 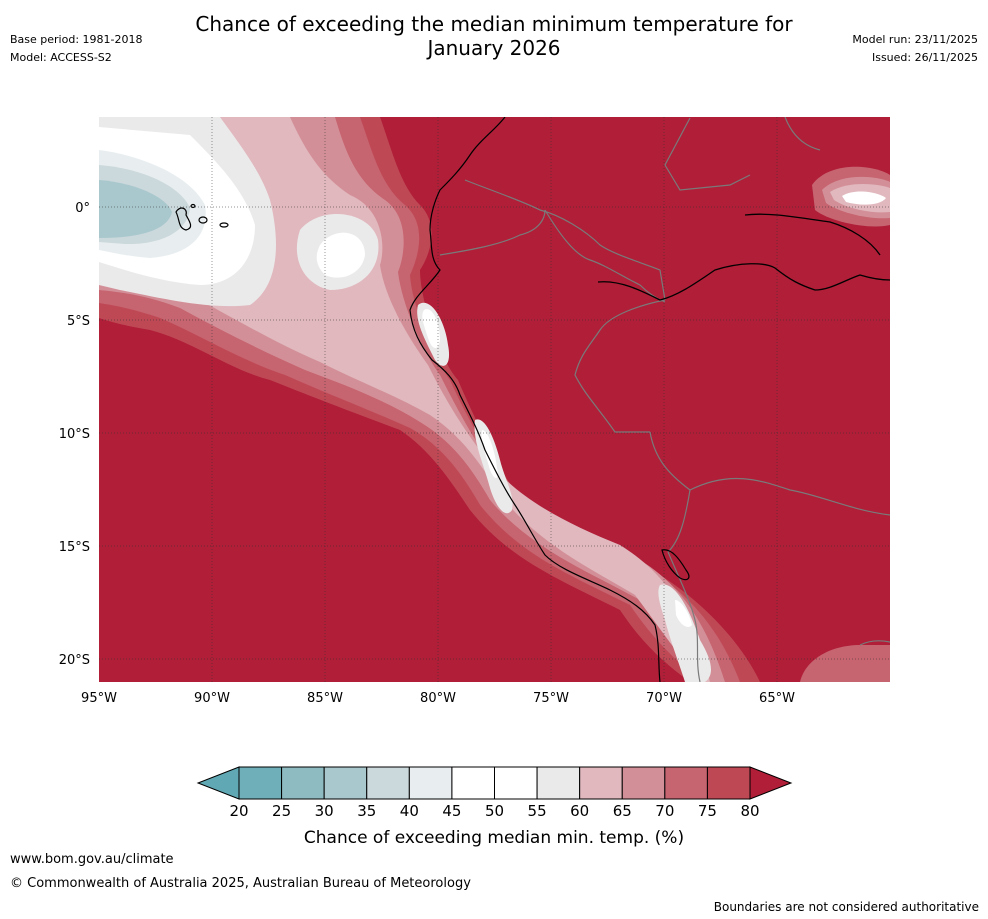 I want to click on colorbar-tick-label: 50, so click(x=494, y=811).